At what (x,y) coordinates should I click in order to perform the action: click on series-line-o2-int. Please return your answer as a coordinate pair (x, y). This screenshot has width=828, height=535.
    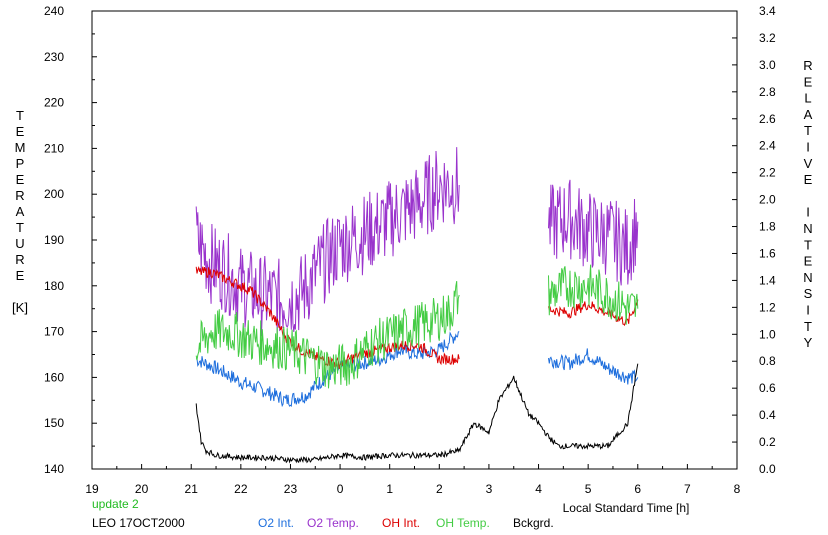
    Looking at the image, I should click on (593, 366).